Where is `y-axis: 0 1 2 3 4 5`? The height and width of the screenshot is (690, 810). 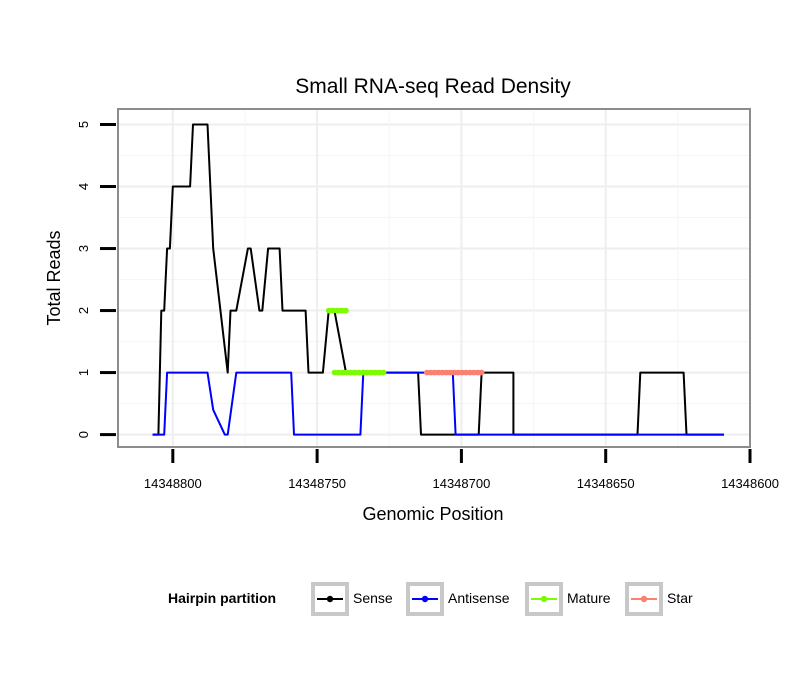 y-axis: 0 1 2 3 4 5 is located at coordinates (96, 279).